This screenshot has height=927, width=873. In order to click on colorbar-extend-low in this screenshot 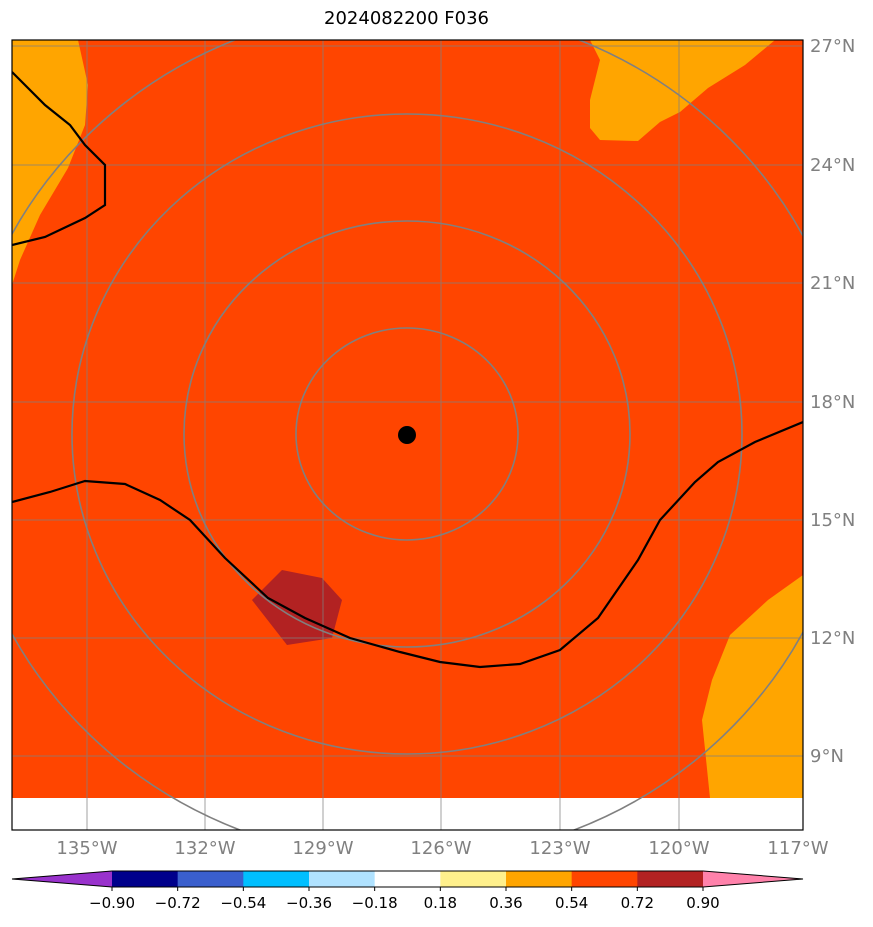, I will do `click(62, 879)`.